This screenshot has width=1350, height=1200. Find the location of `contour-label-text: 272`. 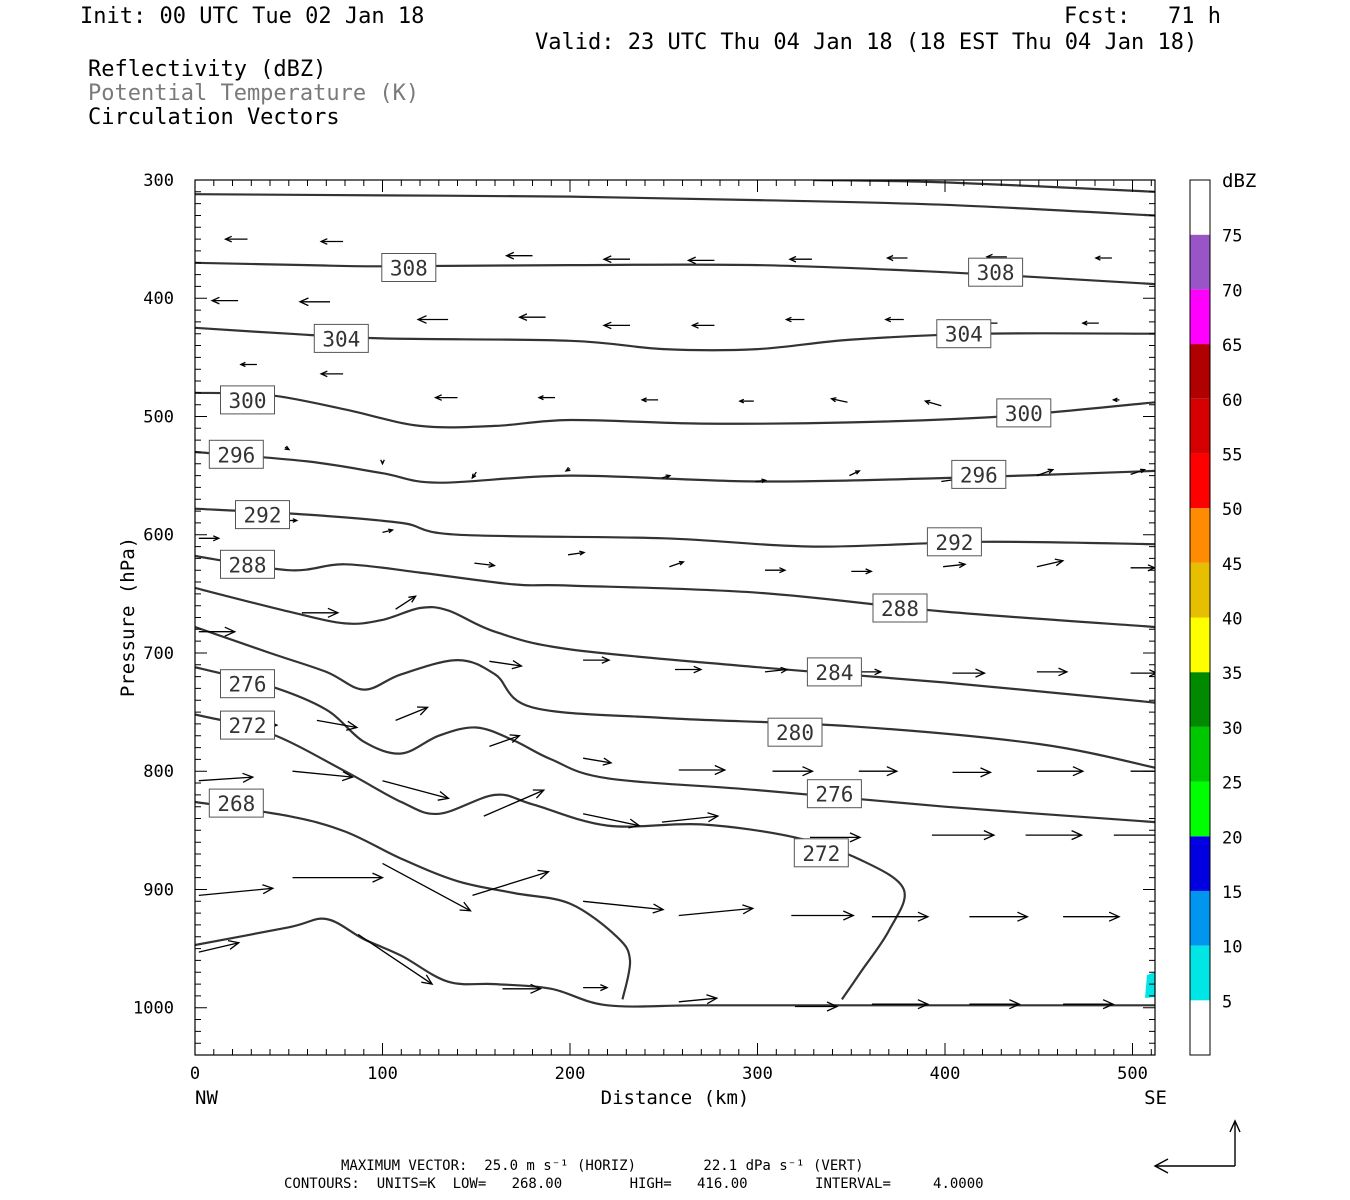

contour-label-text: 272 is located at coordinates (821, 854).